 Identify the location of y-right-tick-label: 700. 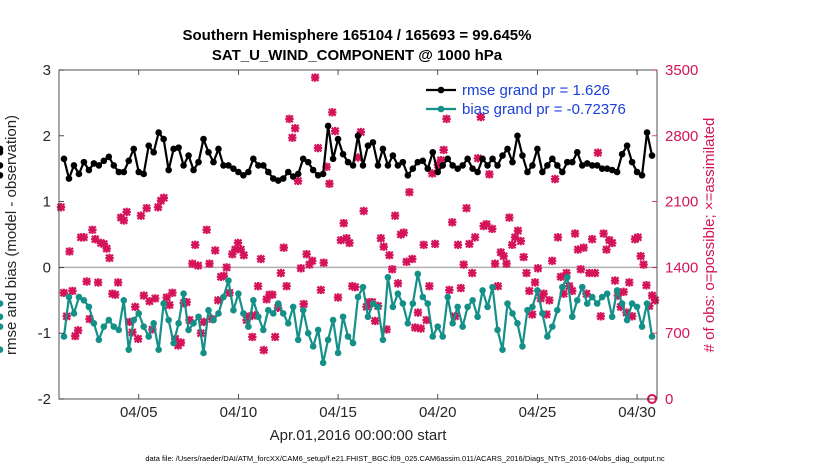
(677, 333).